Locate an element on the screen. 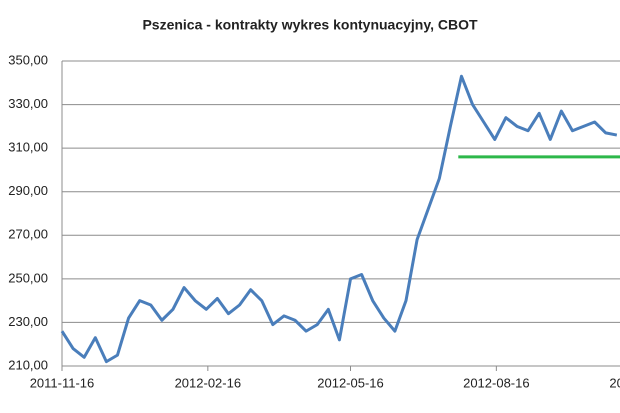 The image size is (620, 413). y-tick-label: 310,00 is located at coordinates (28, 147).